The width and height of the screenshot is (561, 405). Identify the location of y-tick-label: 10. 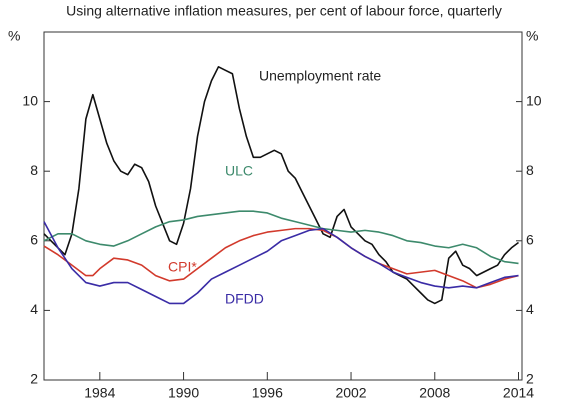
(30, 100).